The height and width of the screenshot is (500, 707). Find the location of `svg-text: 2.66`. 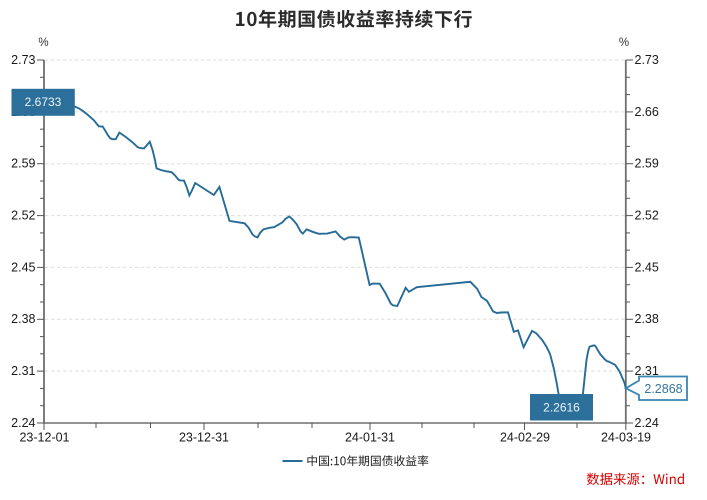

svg-text: 2.66 is located at coordinates (647, 112).